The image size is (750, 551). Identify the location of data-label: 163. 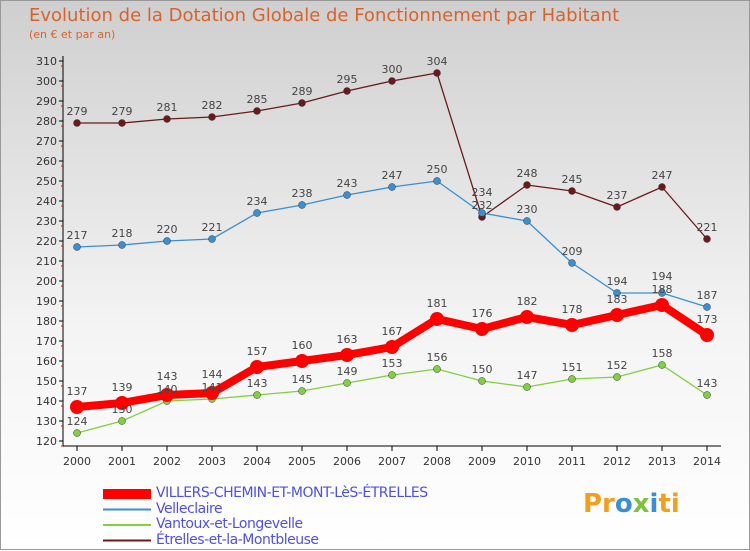
(347, 339).